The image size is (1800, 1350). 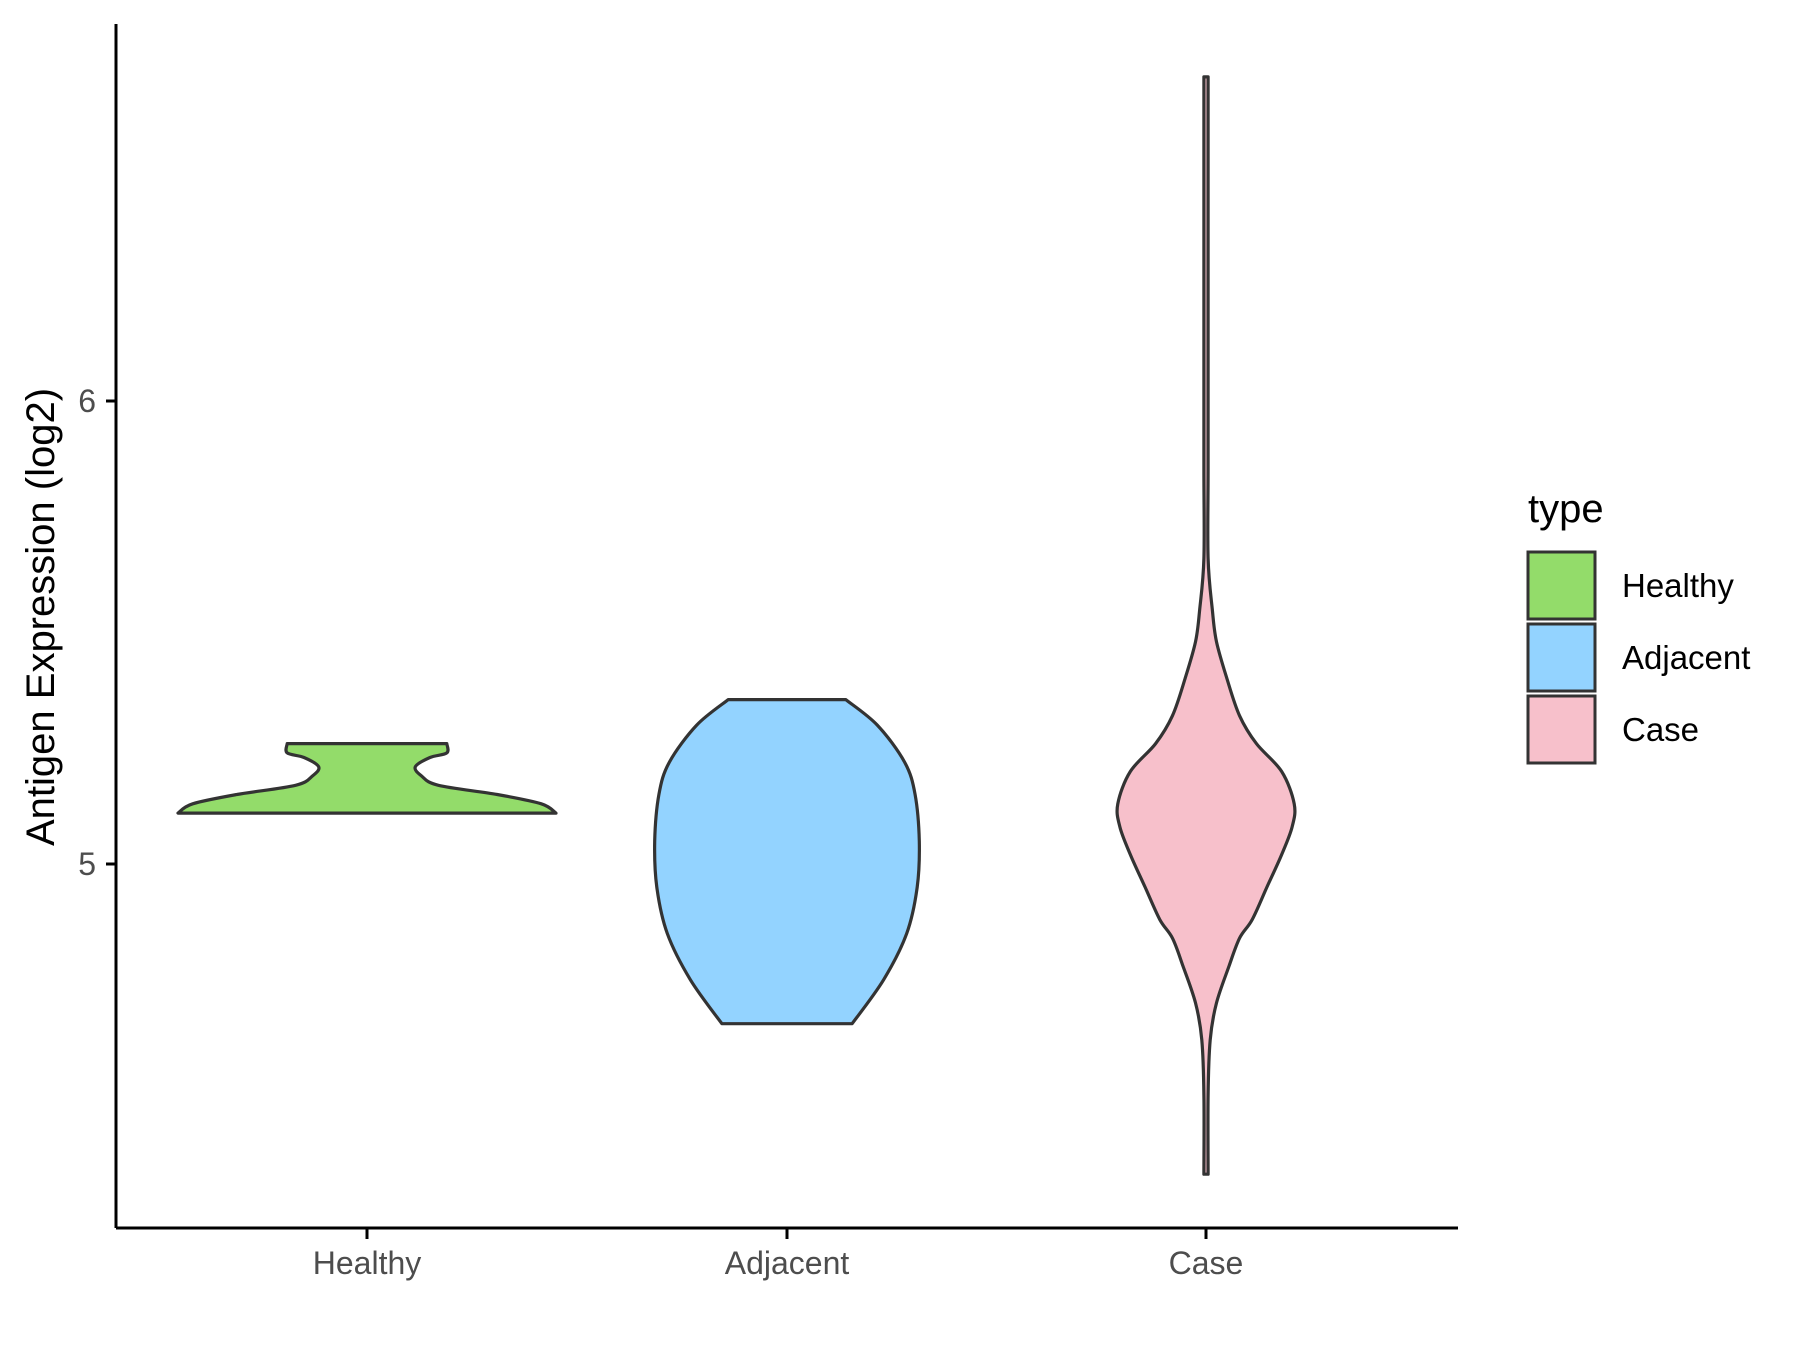 I want to click on legend-swatch-healthy, so click(x=1561, y=585).